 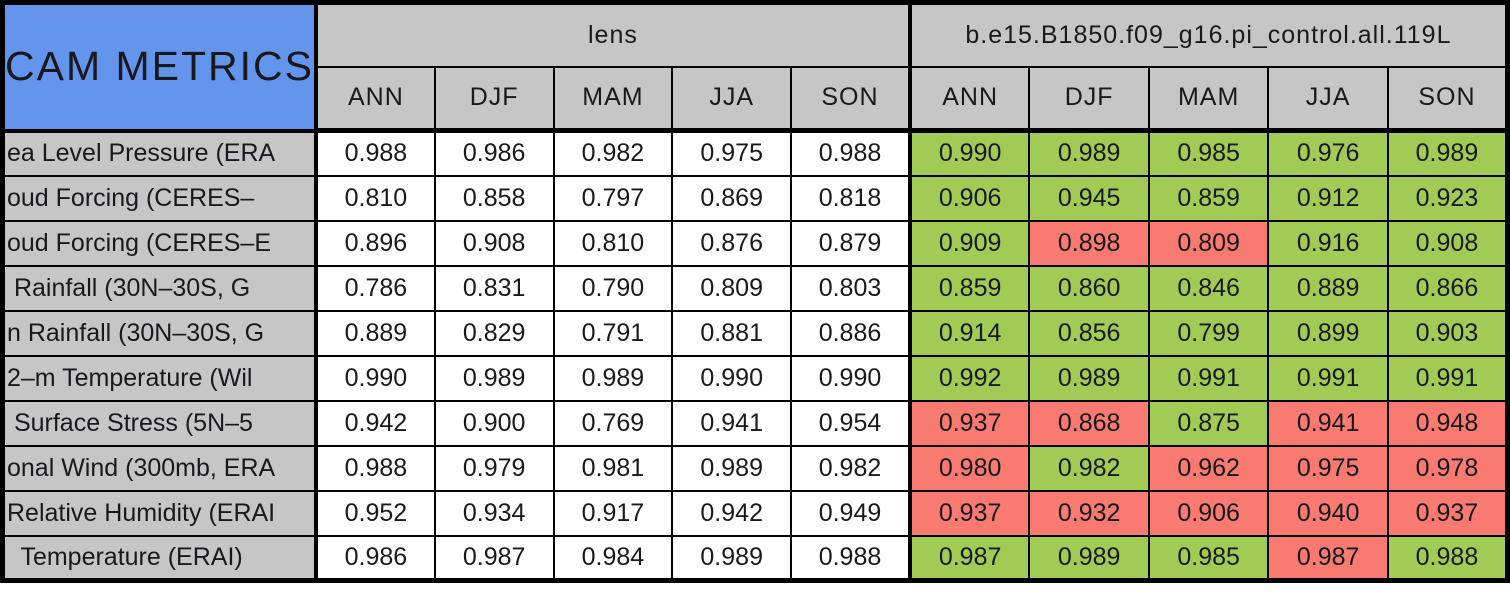 I want to click on case-value-cell-bad: 0.898, so click(x=1089, y=243).